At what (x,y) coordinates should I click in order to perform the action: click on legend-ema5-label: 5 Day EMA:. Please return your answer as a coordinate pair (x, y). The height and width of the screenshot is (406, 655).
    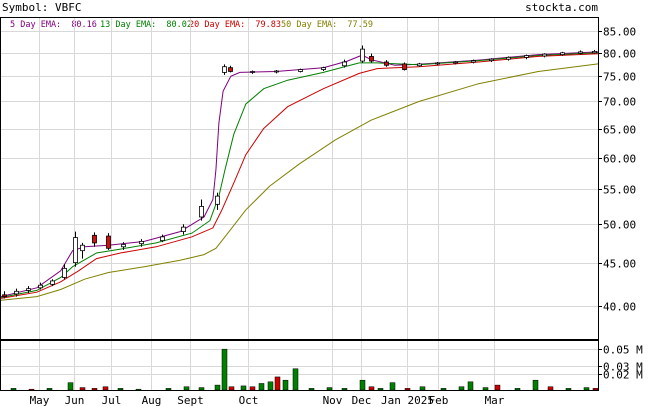
    Looking at the image, I should click on (35, 25).